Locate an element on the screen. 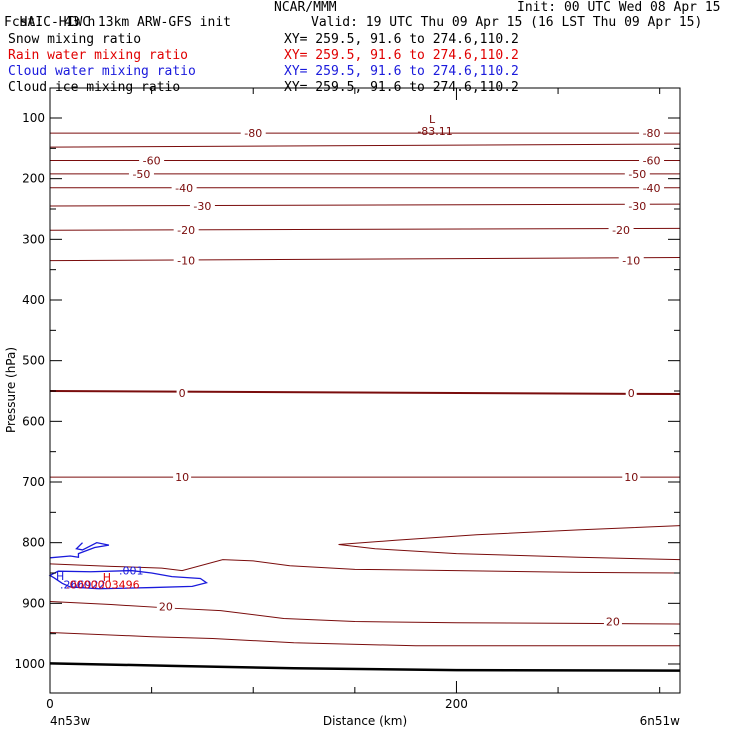 The width and height of the screenshot is (740, 740). cloud-water-contour is located at coordinates (128, 579).